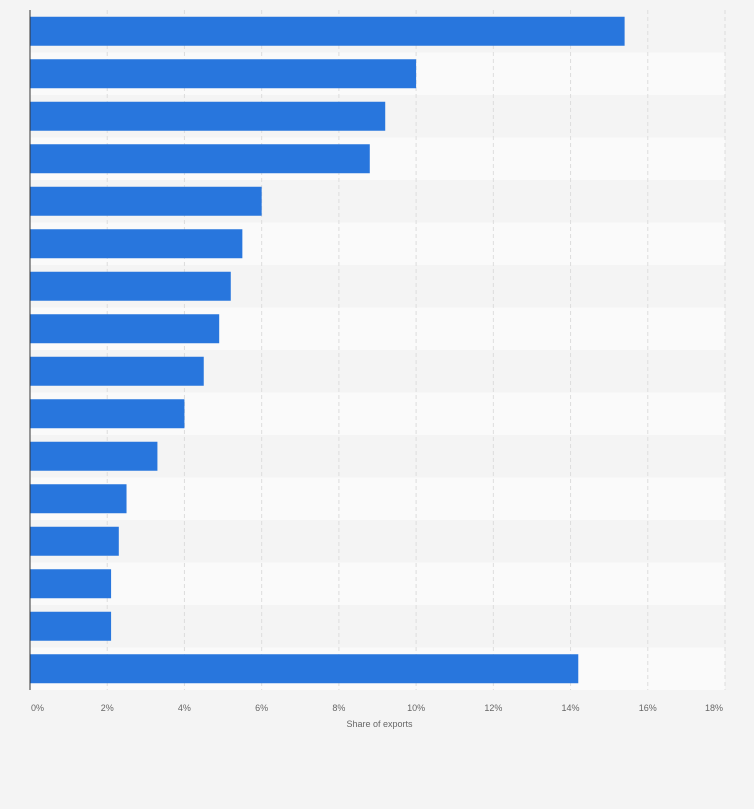 The width and height of the screenshot is (754, 809). I want to click on x-tick-label: 12%, so click(493, 708).